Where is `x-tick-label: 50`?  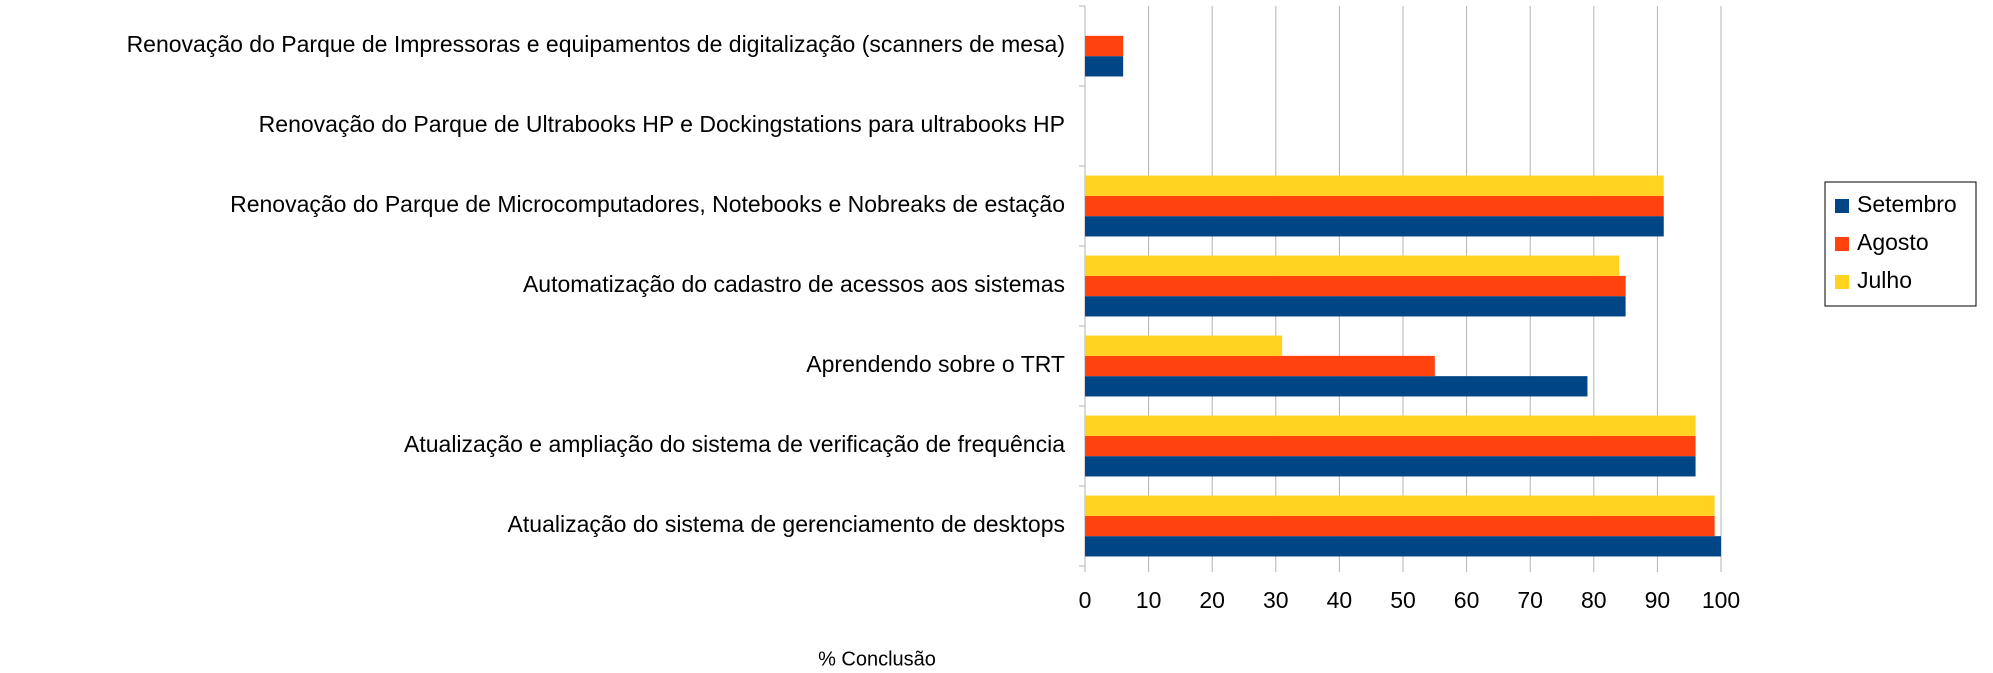 x-tick-label: 50 is located at coordinates (1403, 600).